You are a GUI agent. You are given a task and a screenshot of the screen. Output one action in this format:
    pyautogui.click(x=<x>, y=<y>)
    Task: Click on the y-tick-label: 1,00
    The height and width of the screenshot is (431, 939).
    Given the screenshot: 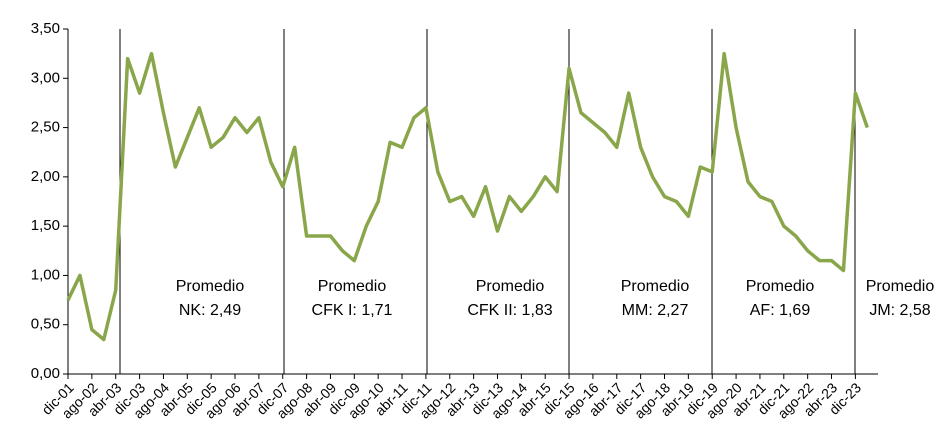 What is the action you would take?
    pyautogui.click(x=45, y=274)
    